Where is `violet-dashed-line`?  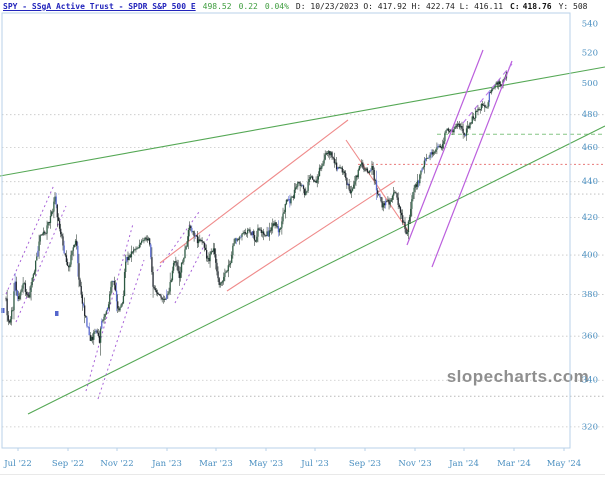
violet-dashed-line is located at coordinates (487, 93).